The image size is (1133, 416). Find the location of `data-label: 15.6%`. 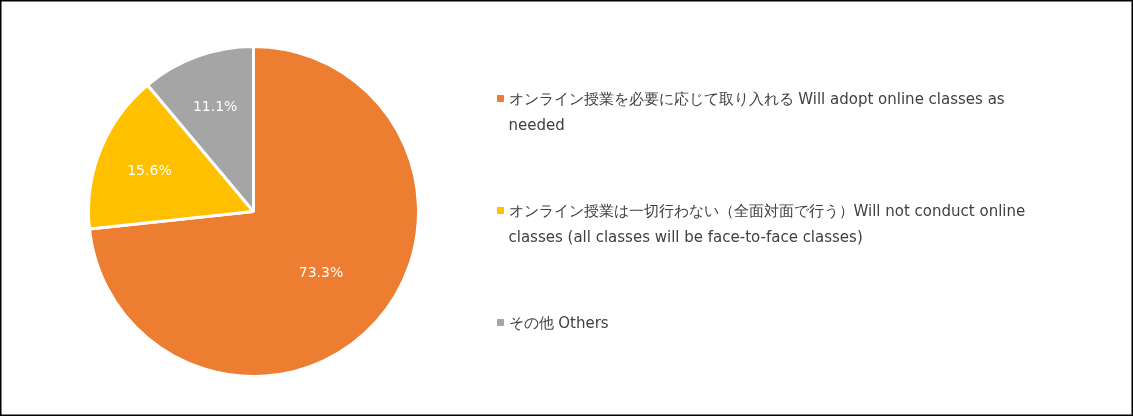

data-label: 15.6% is located at coordinates (149, 169).